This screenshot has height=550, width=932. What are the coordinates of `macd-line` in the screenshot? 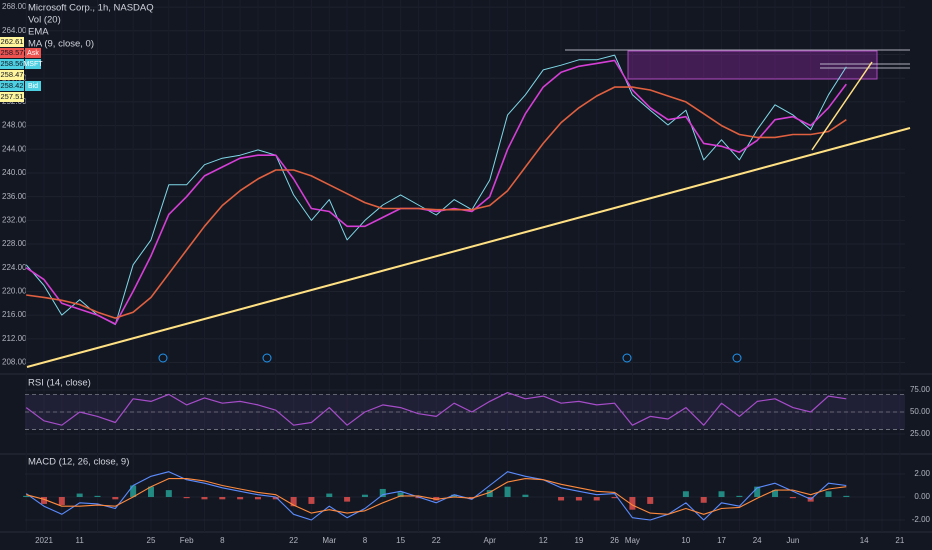 It's located at (436, 496).